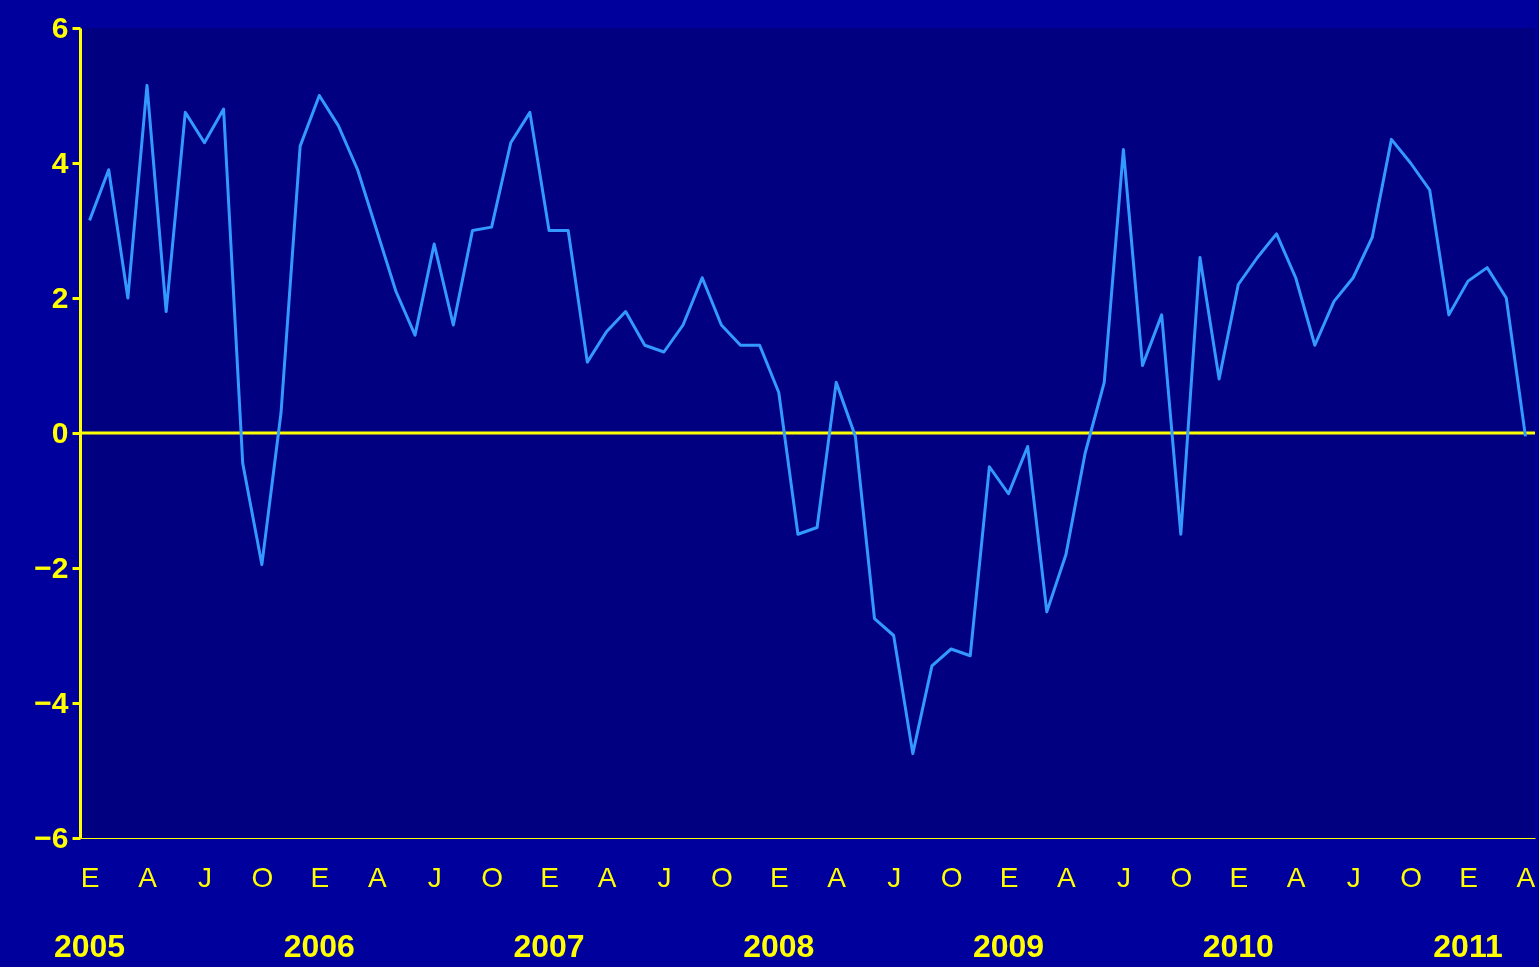  What do you see at coordinates (779, 946) in the screenshot?
I see `text: 2008` at bounding box center [779, 946].